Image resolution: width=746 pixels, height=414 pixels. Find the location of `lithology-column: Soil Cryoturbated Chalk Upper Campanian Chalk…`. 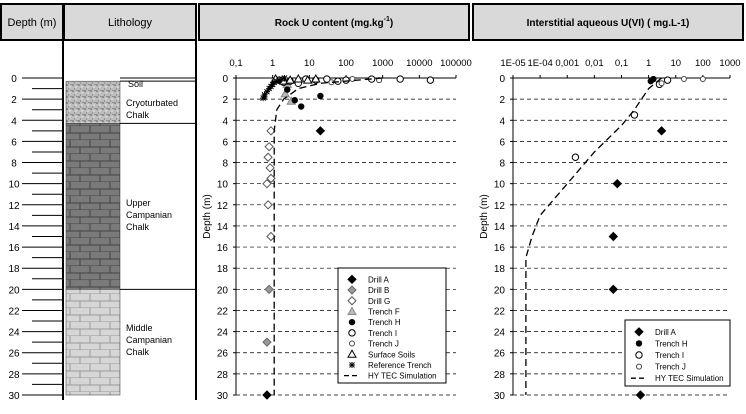

lithology-column: Soil Cryoturbated Chalk Upper Campanian Chalk… is located at coordinates (130, 236).